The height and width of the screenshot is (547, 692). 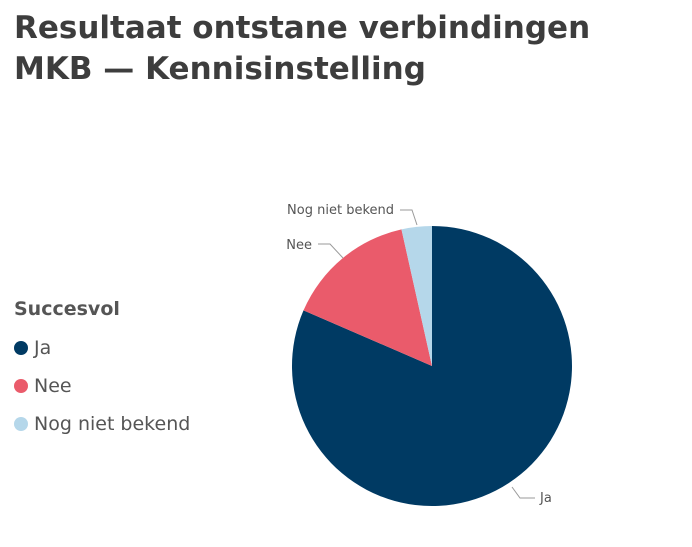 I want to click on slice-label-ja: Ja, so click(x=545, y=498).